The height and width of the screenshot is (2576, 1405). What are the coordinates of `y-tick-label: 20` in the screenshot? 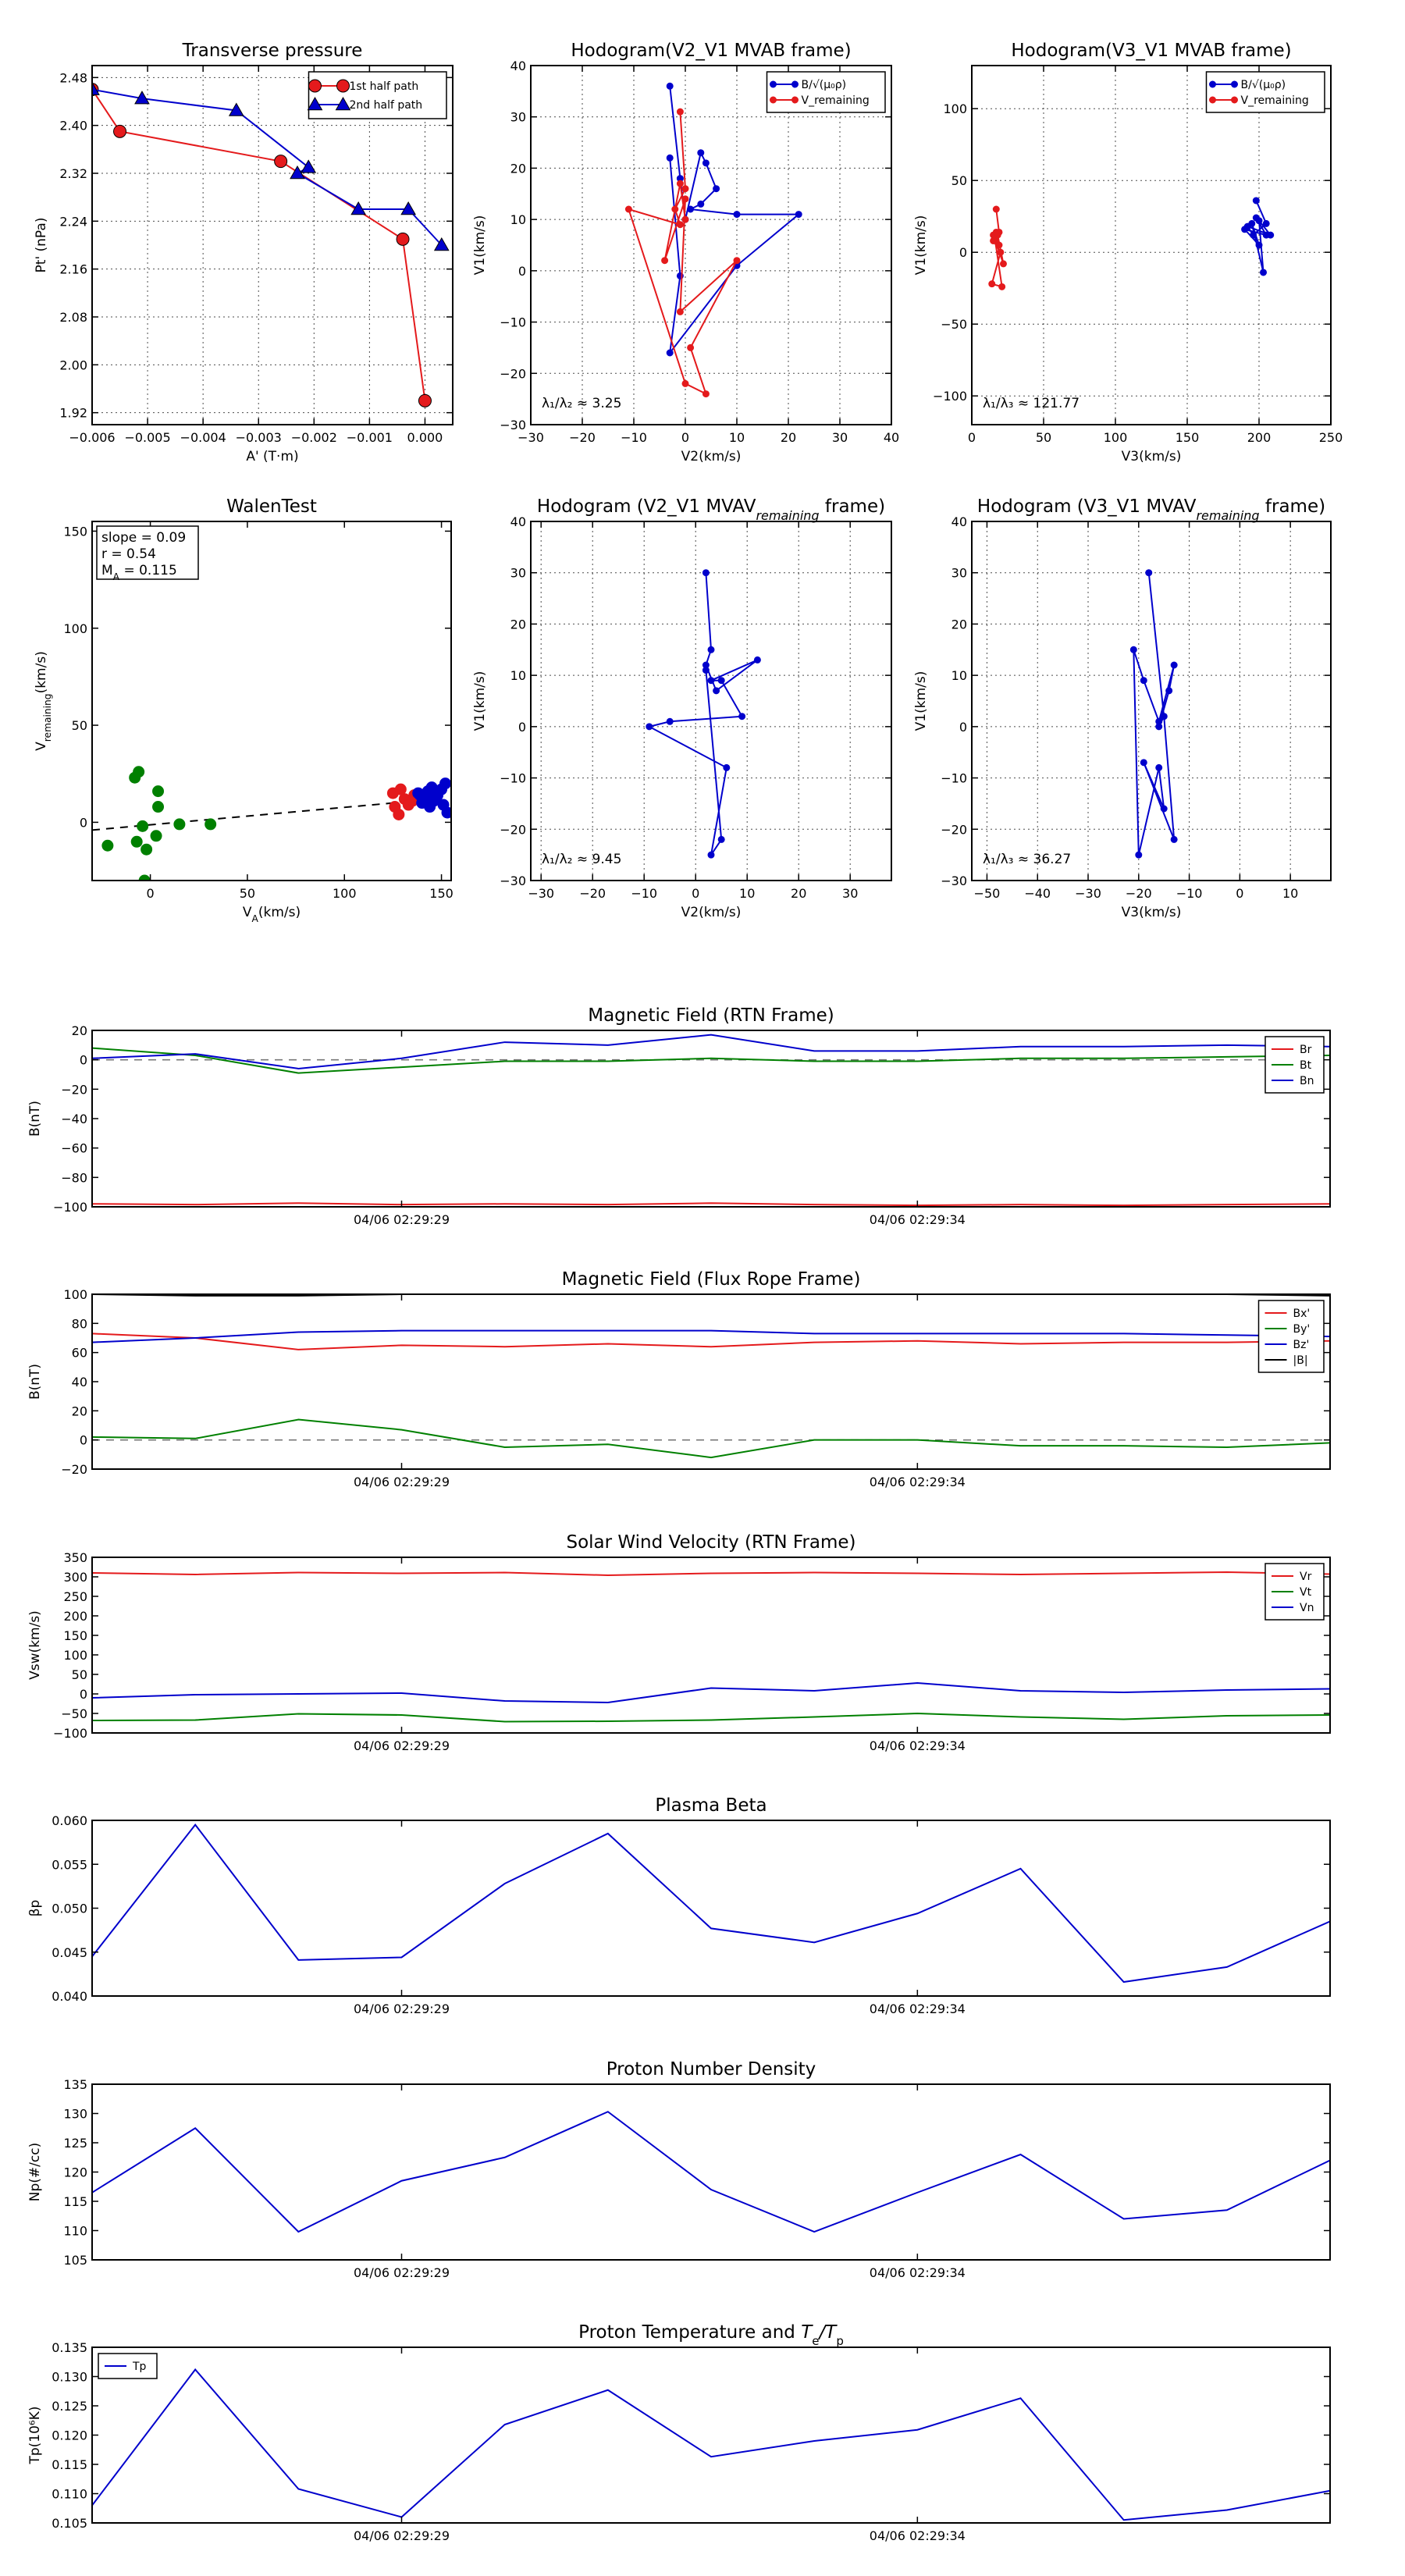 It's located at (518, 624).